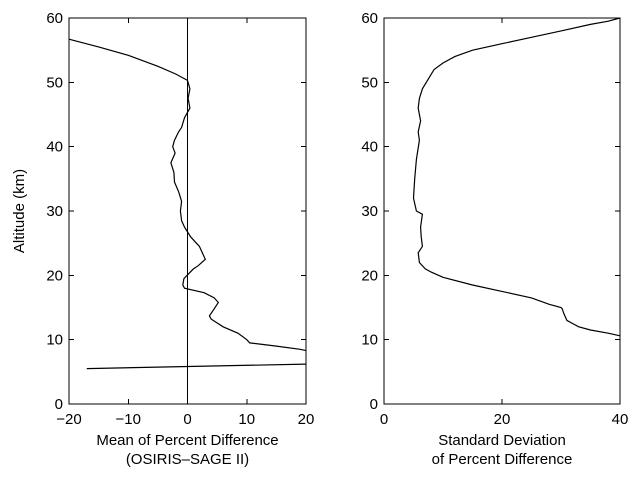 This screenshot has width=634, height=478. What do you see at coordinates (187, 440) in the screenshot?
I see `x-axis-label: Mean of Percent Difference` at bounding box center [187, 440].